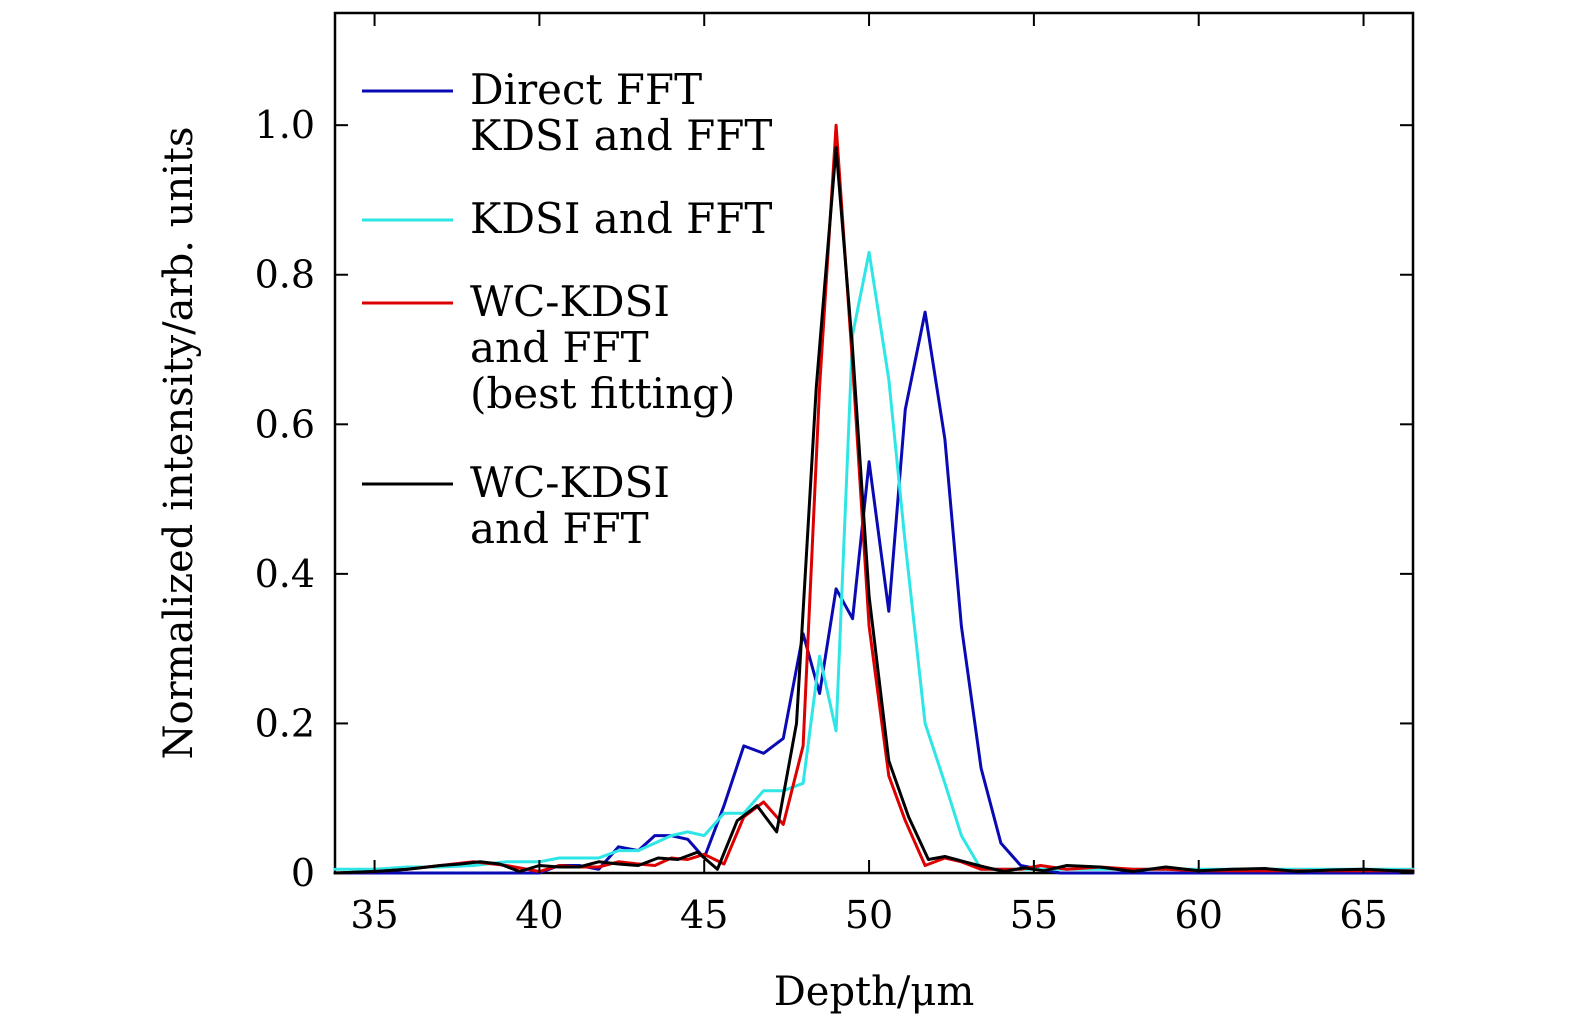  Describe the element at coordinates (539, 915) in the screenshot. I see `x-tick-label: 40` at that location.